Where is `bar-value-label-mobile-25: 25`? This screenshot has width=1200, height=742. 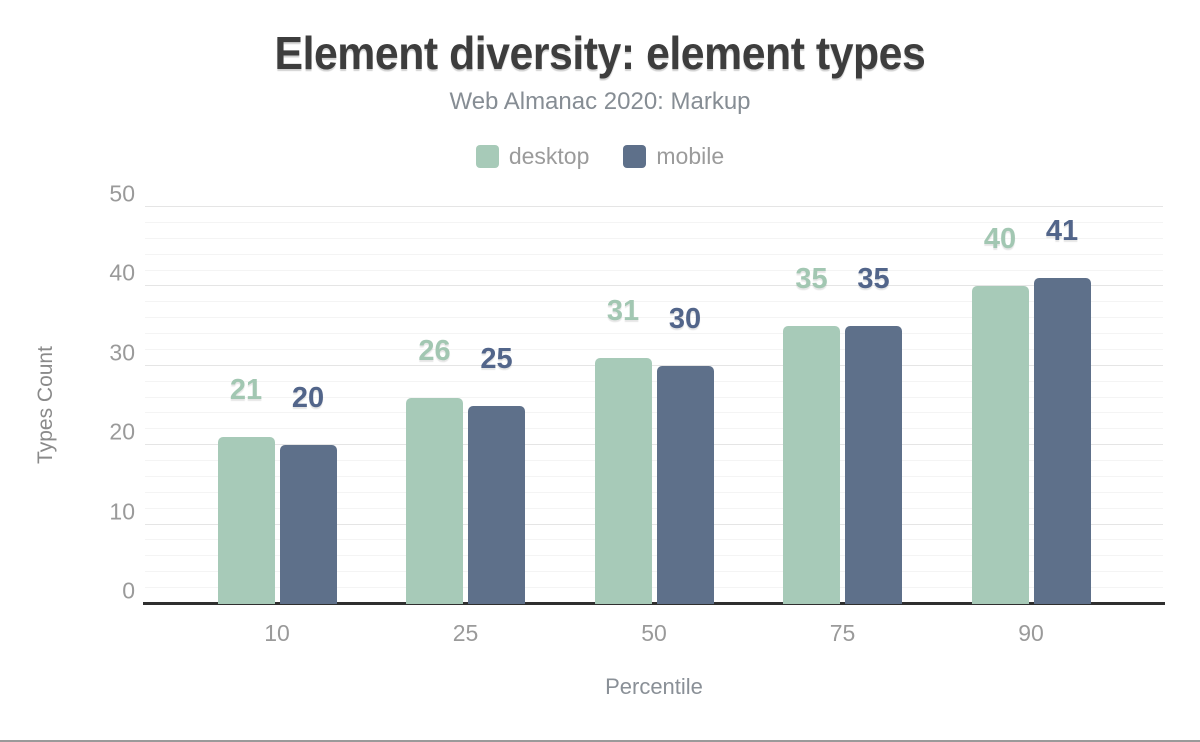
bar-value-label-mobile-25: 25 is located at coordinates (496, 358).